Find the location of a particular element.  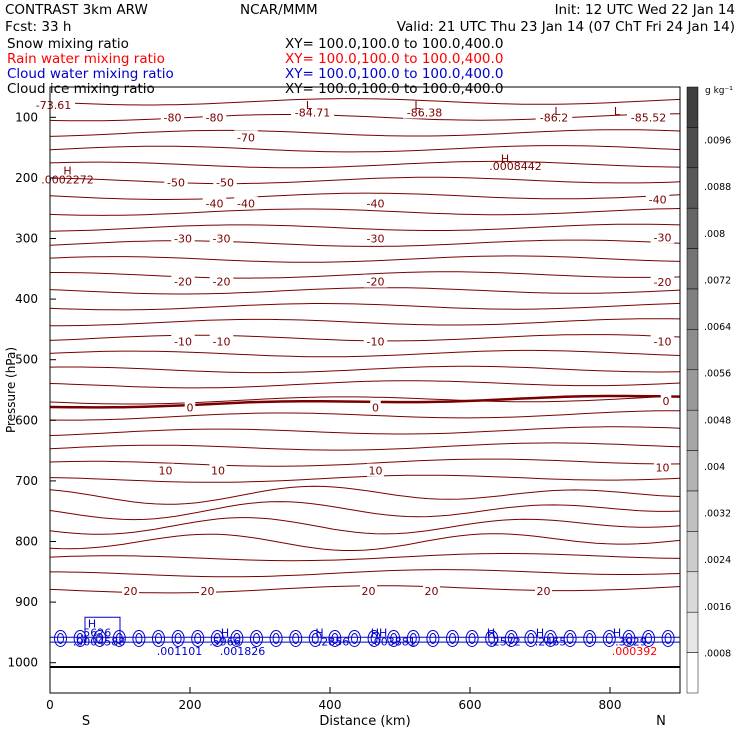

extremum-label: .003881 is located at coordinates (393, 641).